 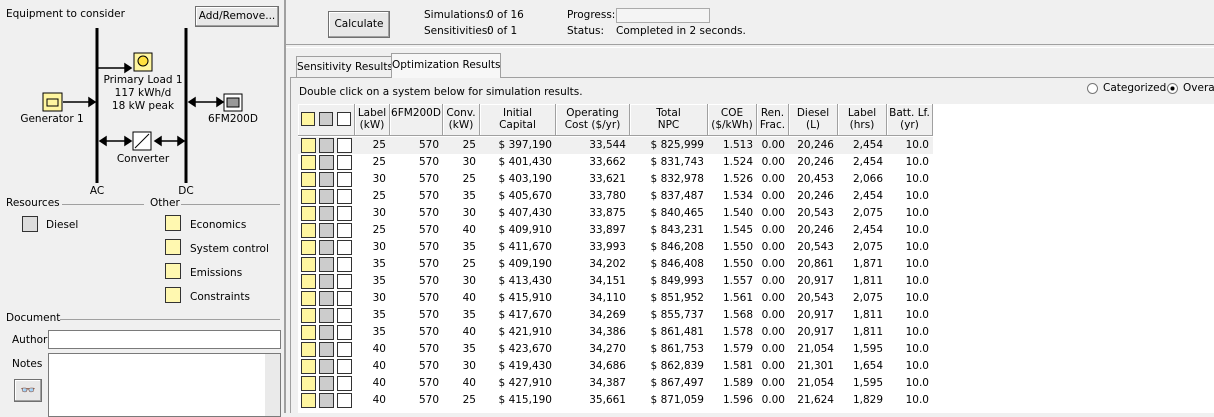 What do you see at coordinates (867, 366) in the screenshot?
I see `table-cell: 1,654` at bounding box center [867, 366].